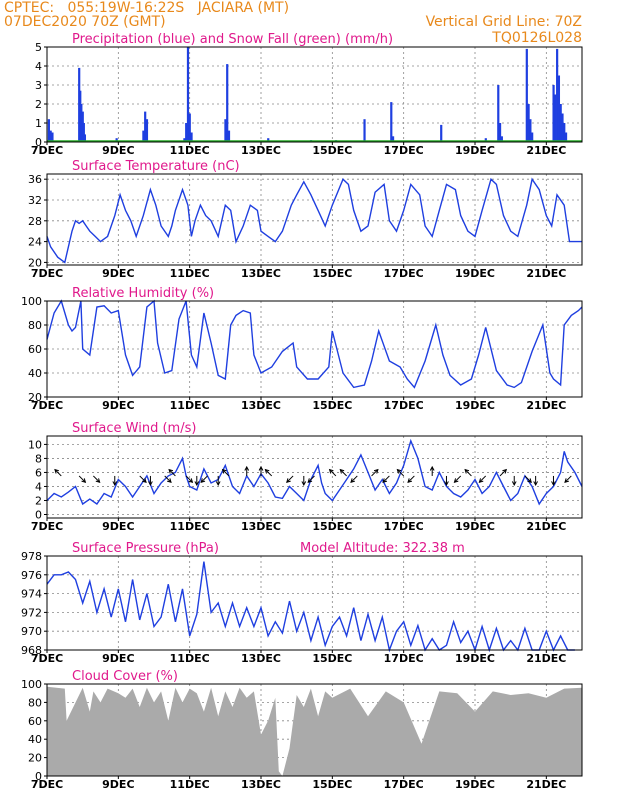 This screenshot has height=800, width=618. Describe the element at coordinates (38, 486) in the screenshot. I see `wind-ytick-label: 4` at that location.